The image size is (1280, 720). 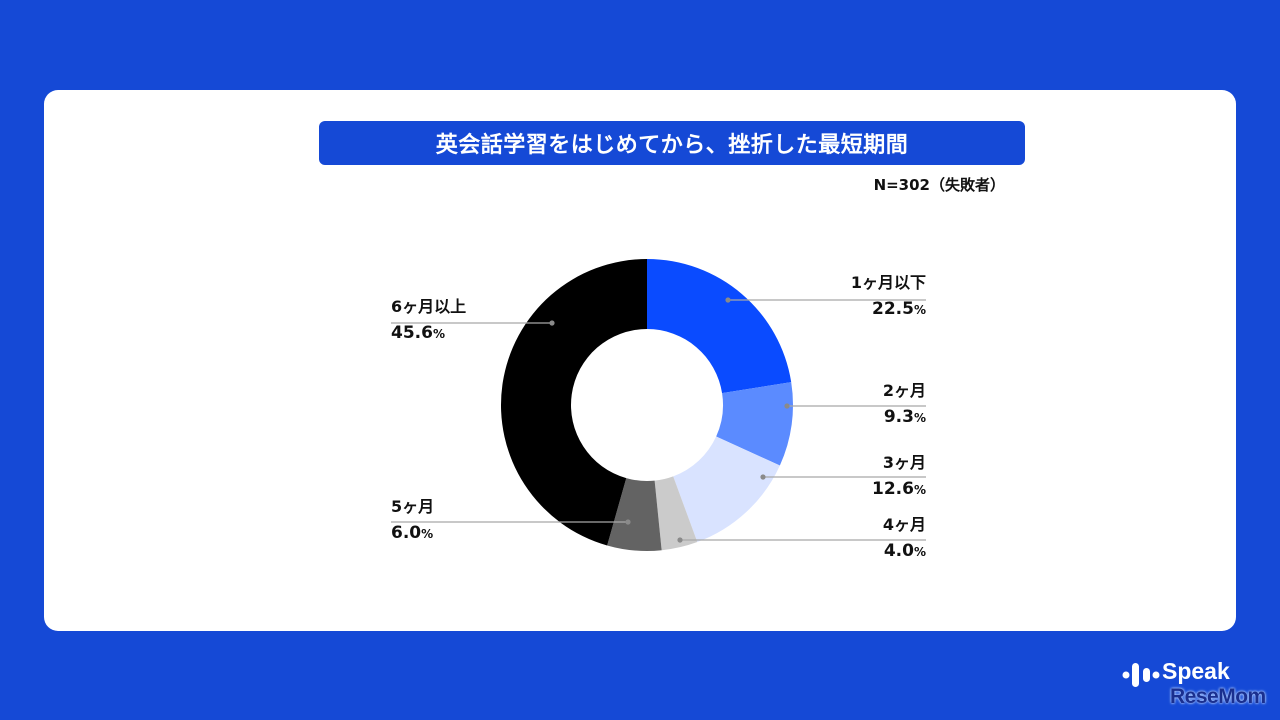 I want to click on label-category: 2ヶ月, so click(x=904, y=390).